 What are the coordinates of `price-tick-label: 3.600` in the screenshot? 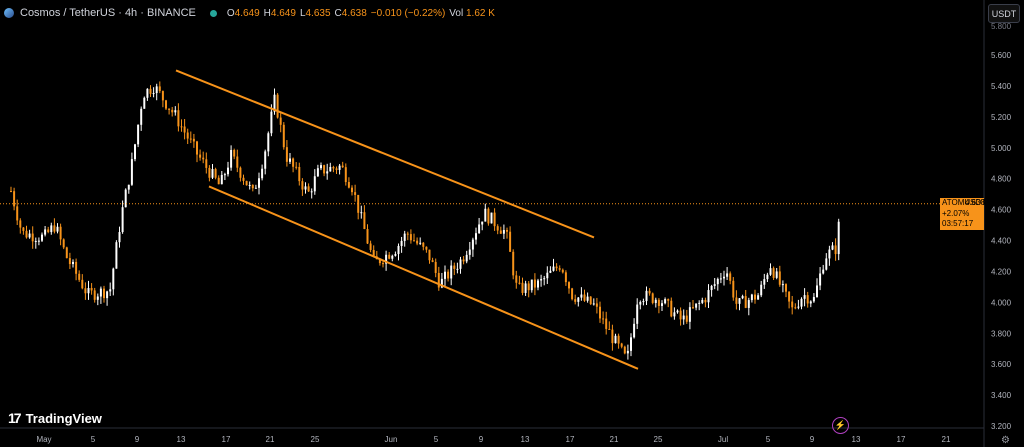 It's located at (1001, 364).